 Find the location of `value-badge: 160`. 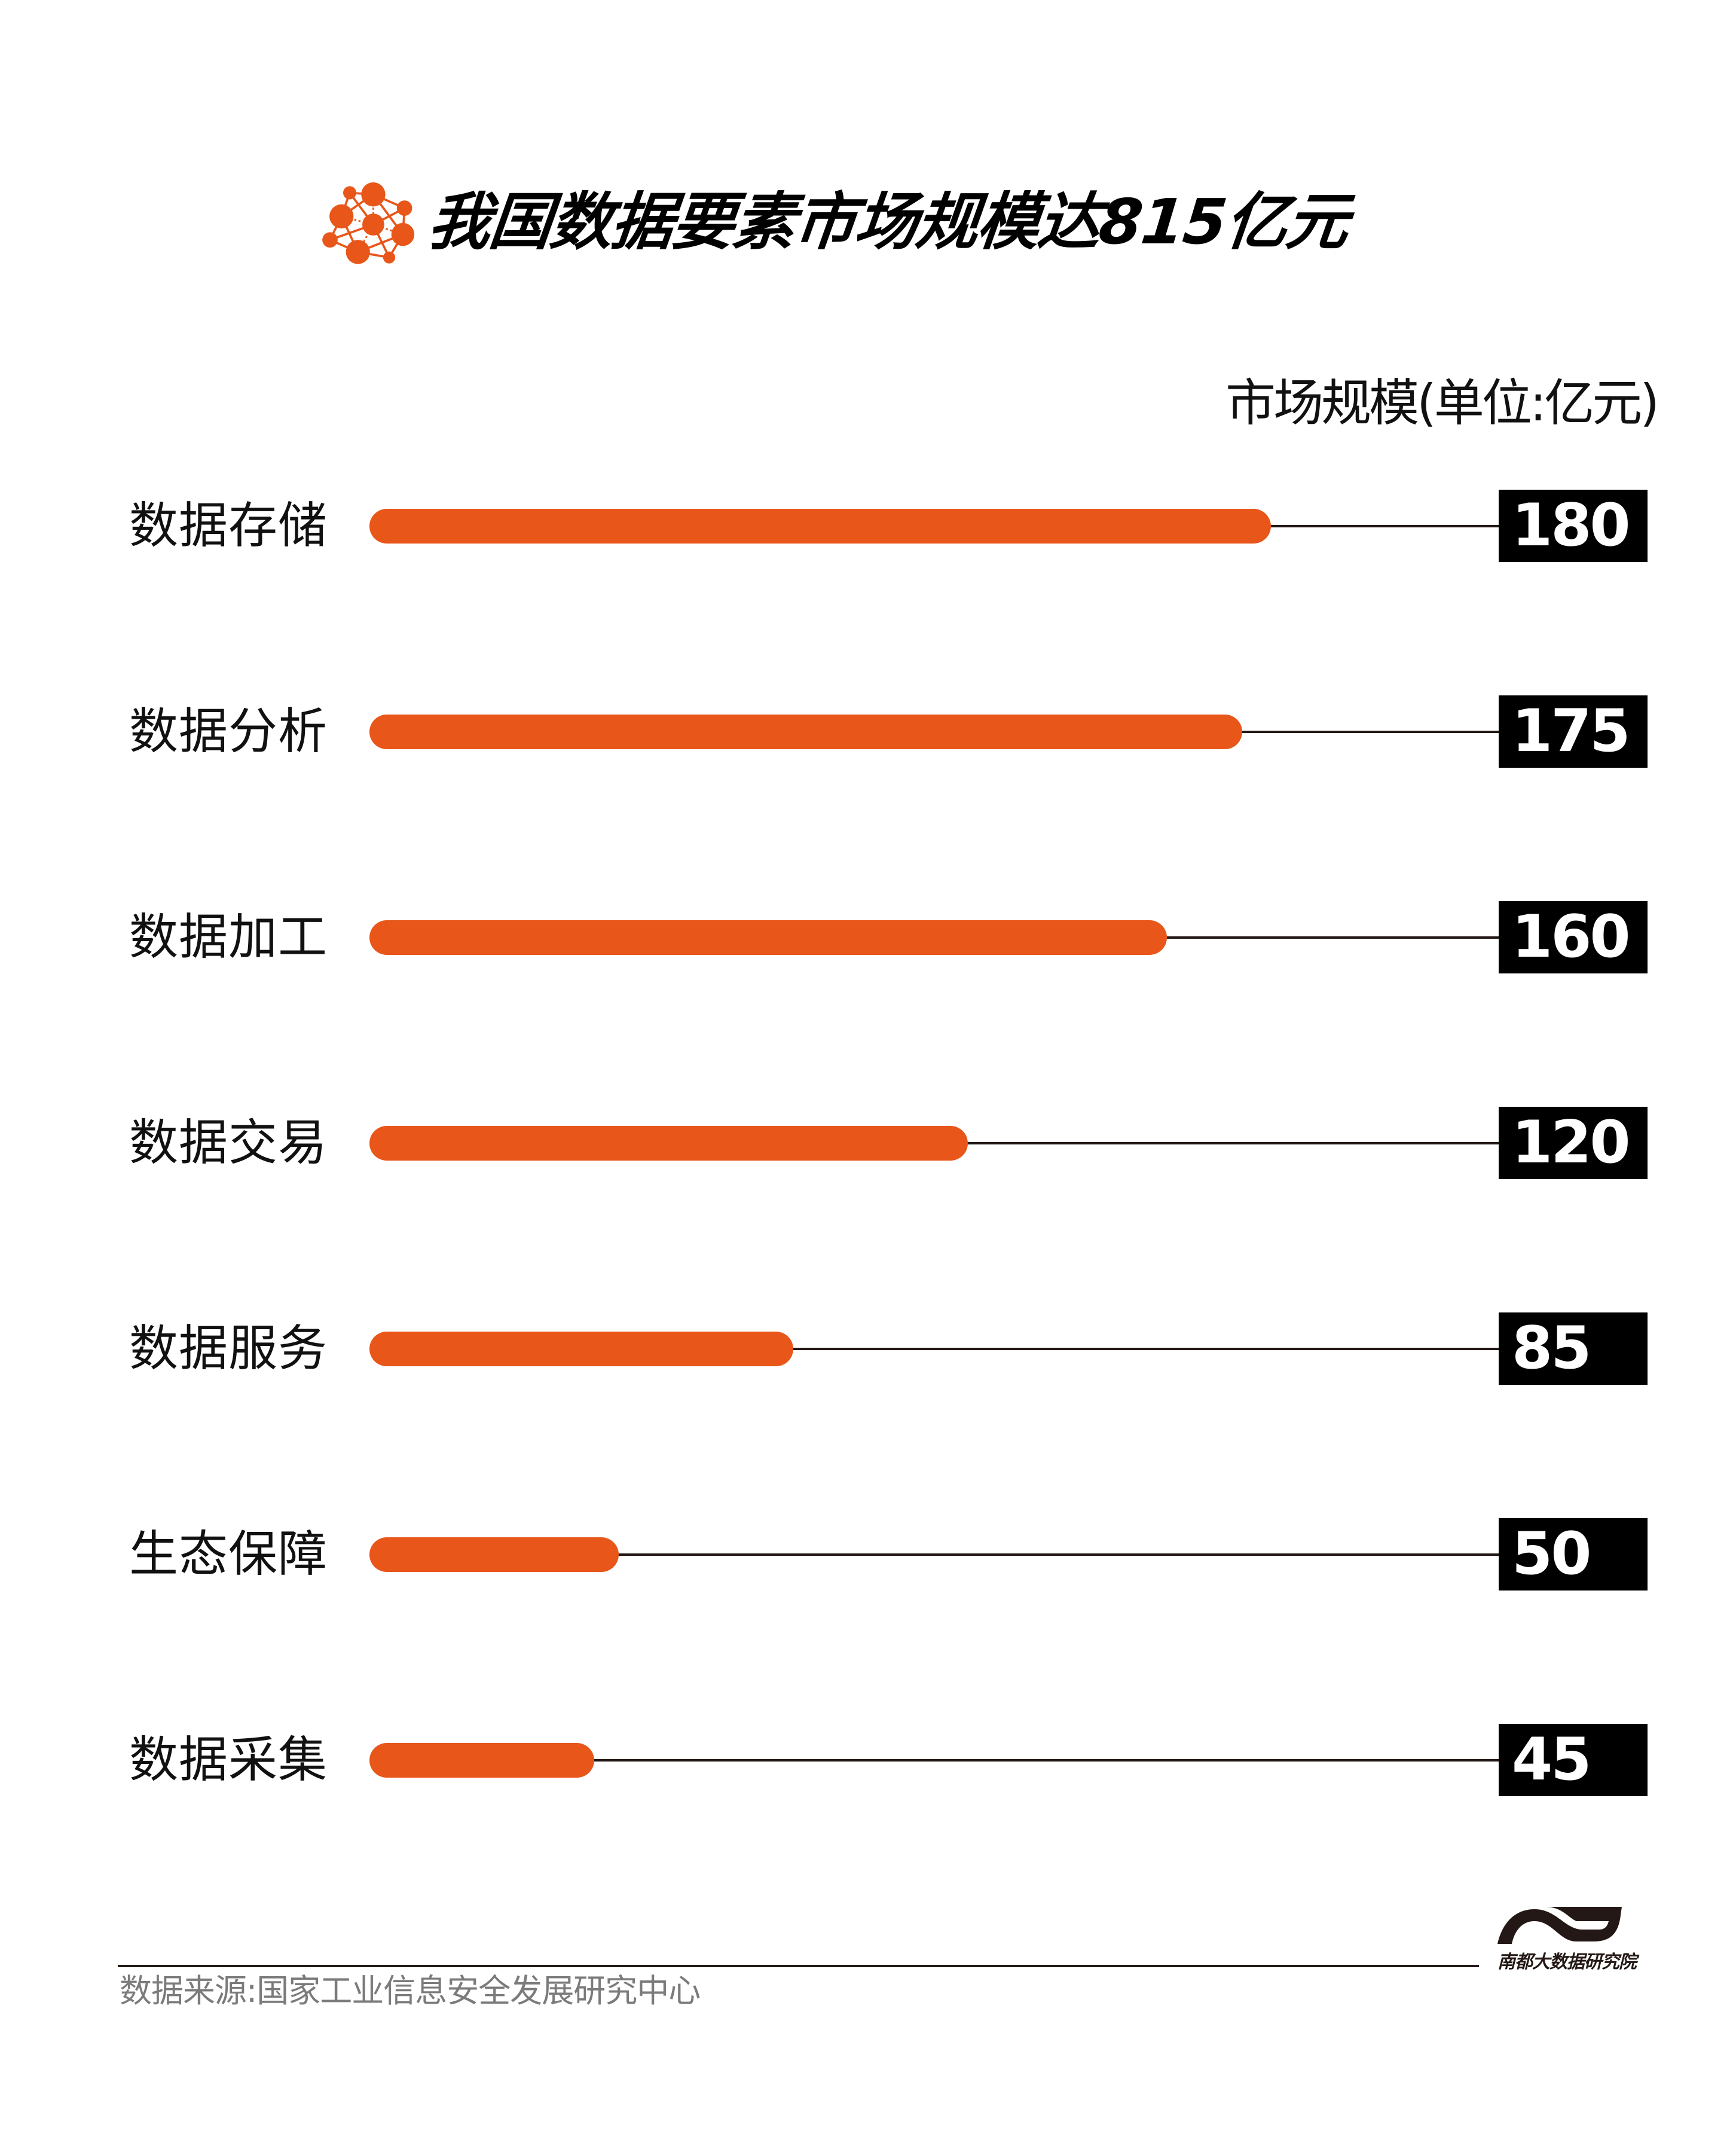

value-badge: 160 is located at coordinates (1573, 937).